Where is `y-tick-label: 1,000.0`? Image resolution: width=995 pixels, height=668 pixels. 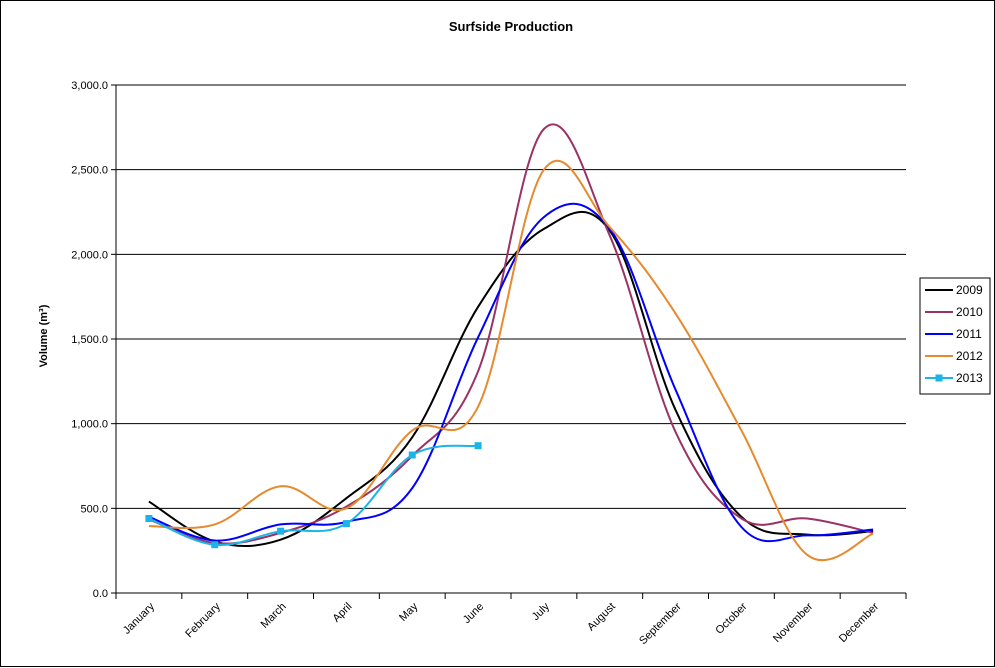 y-tick-label: 1,000.0 is located at coordinates (89, 425).